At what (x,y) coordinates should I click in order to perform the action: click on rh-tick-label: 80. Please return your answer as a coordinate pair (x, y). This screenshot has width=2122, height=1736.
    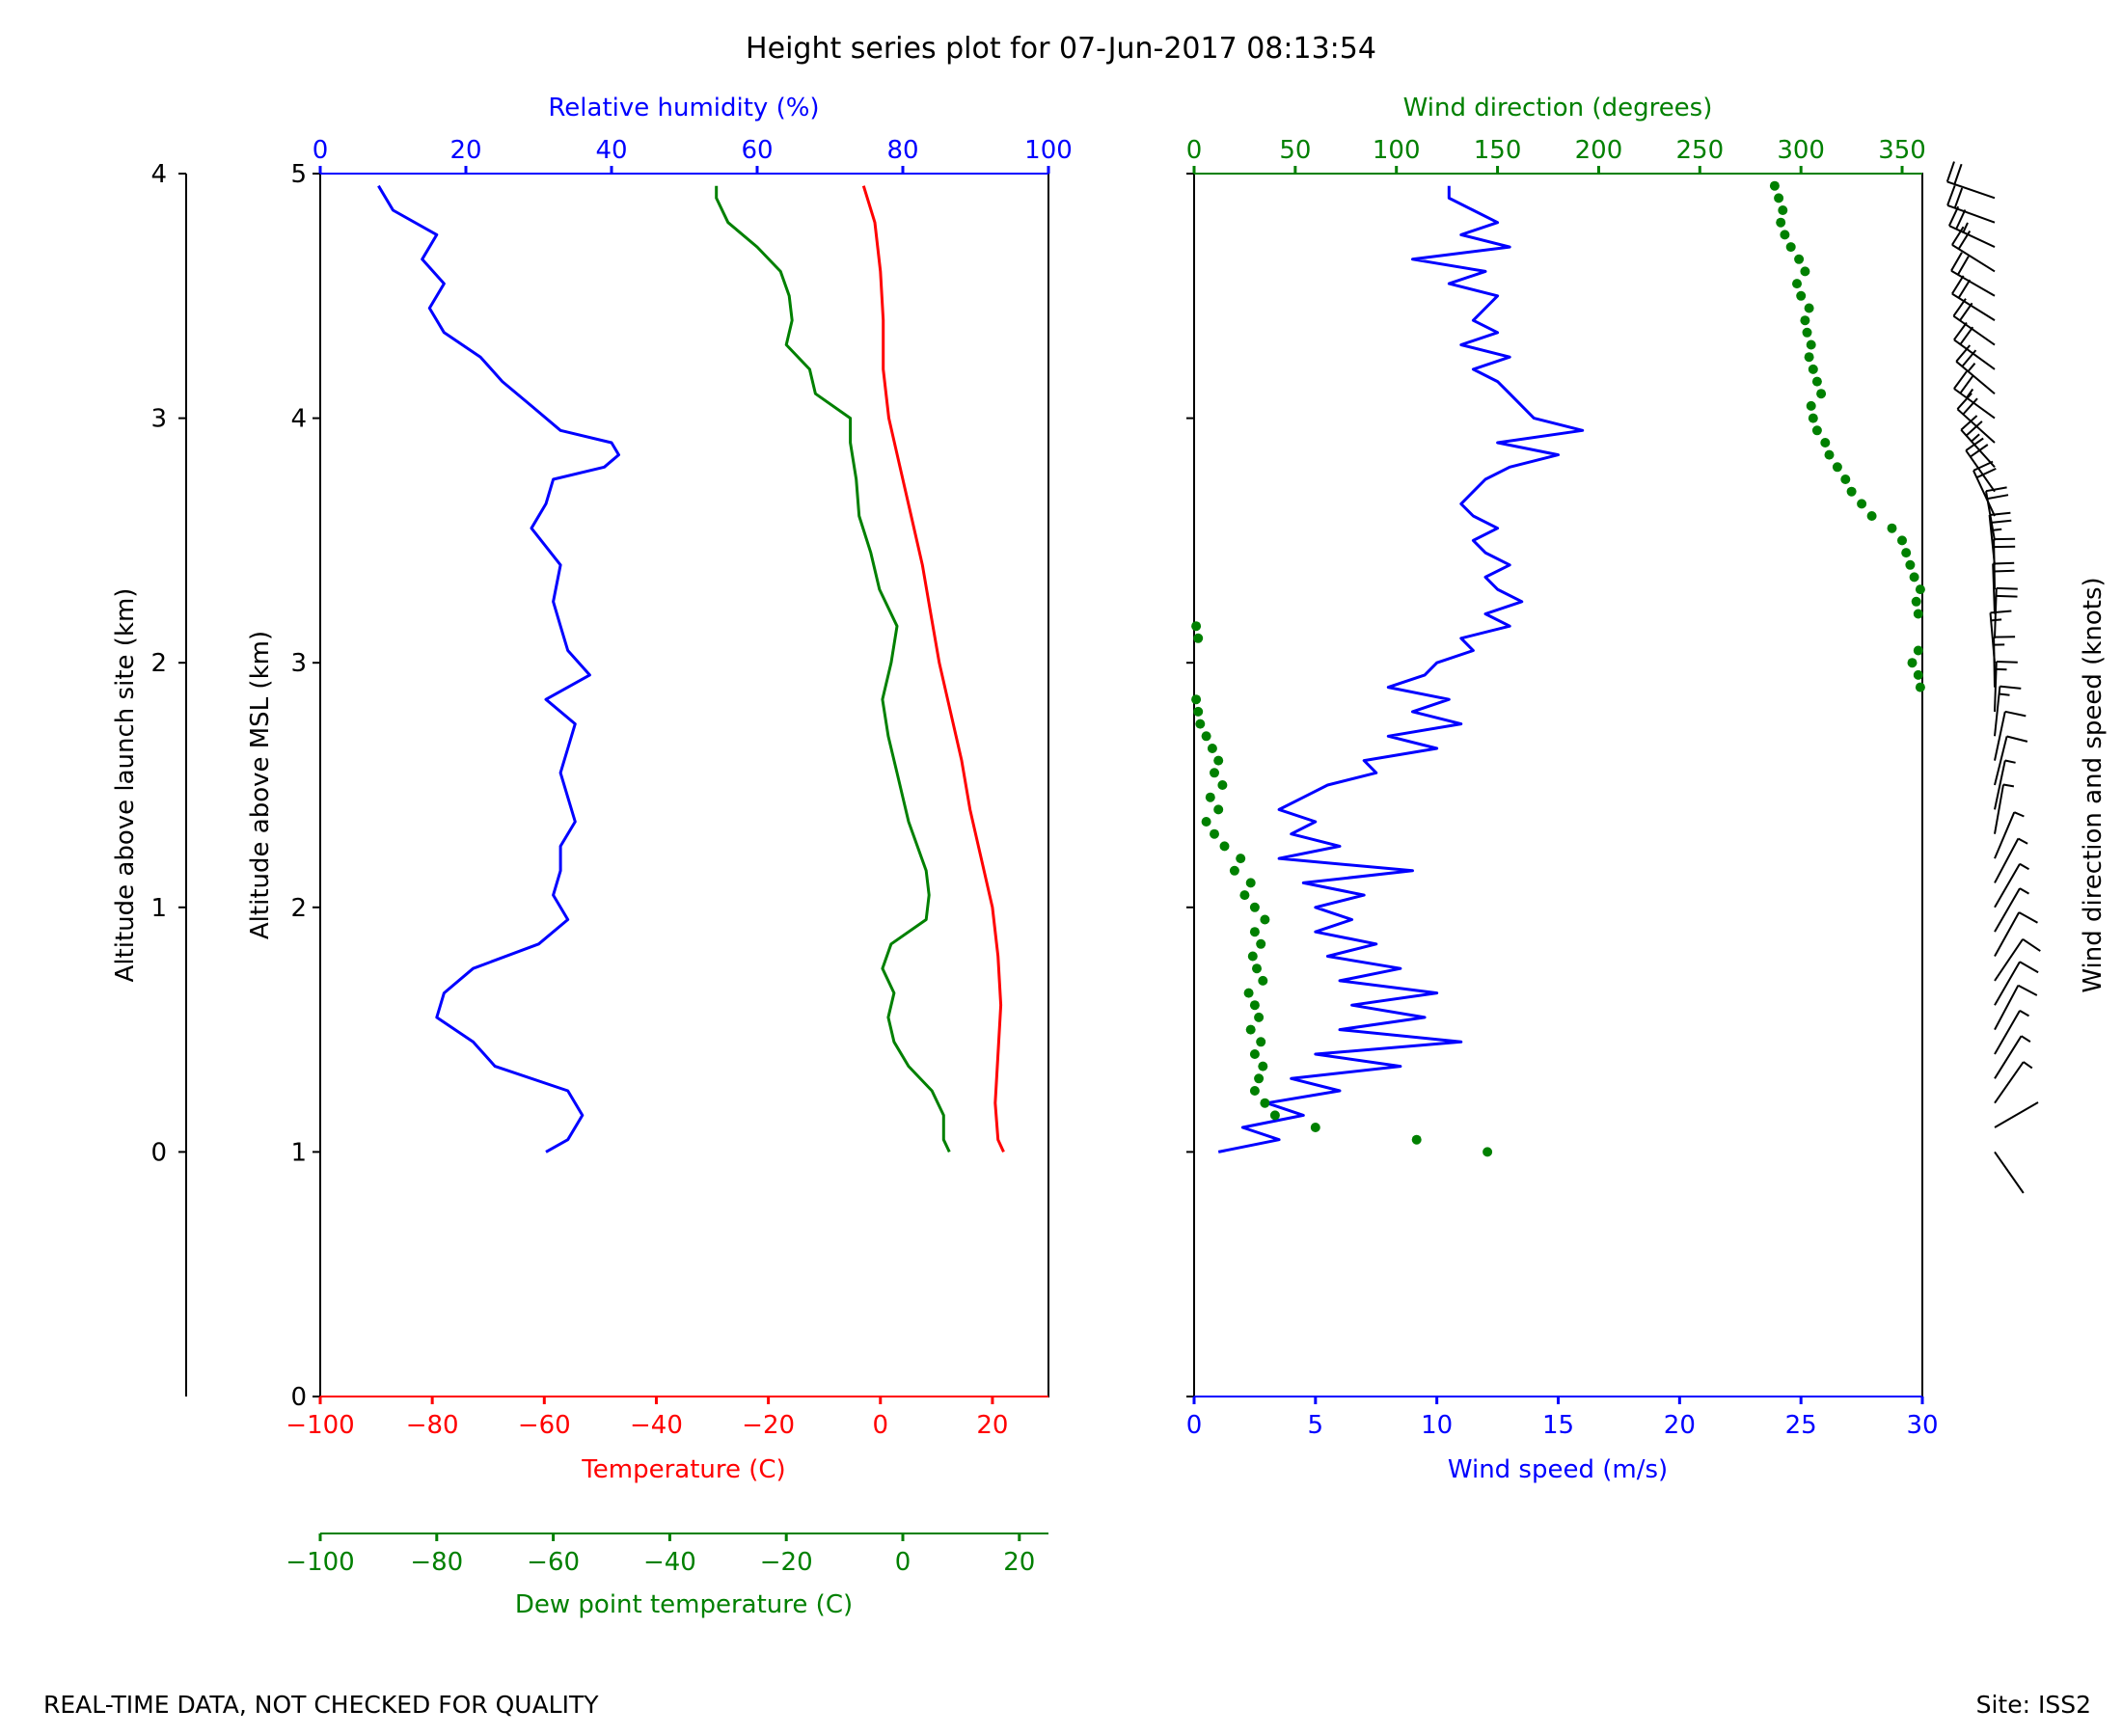
    Looking at the image, I should click on (902, 150).